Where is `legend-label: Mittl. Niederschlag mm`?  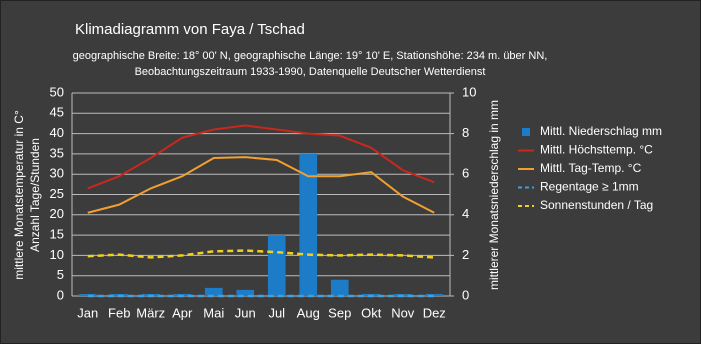 legend-label: Mittl. Niederschlag mm is located at coordinates (601, 131).